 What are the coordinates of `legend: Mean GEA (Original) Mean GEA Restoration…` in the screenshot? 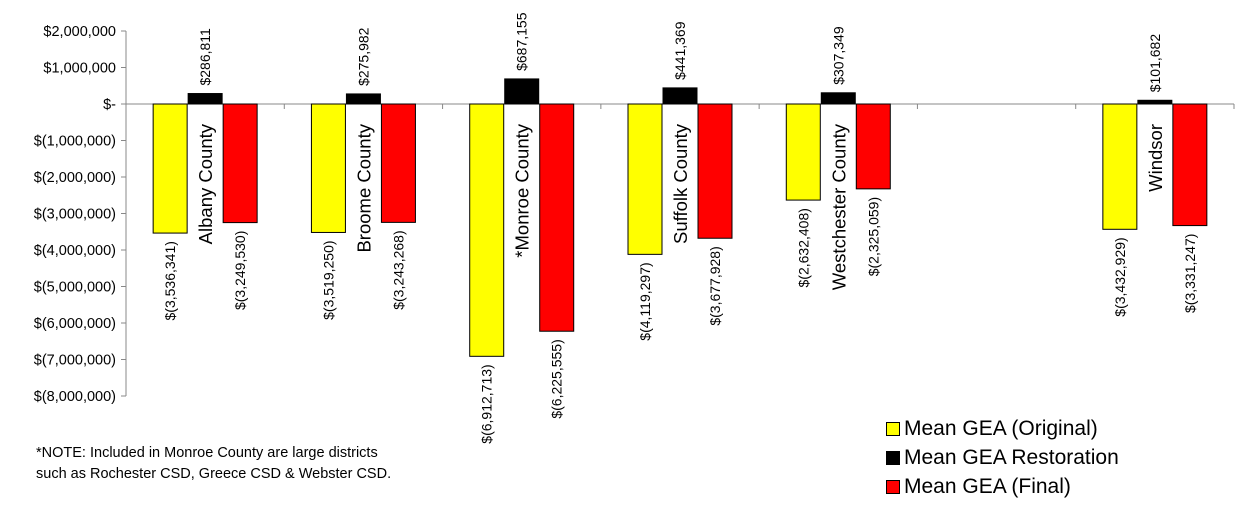 It's located at (1002, 457).